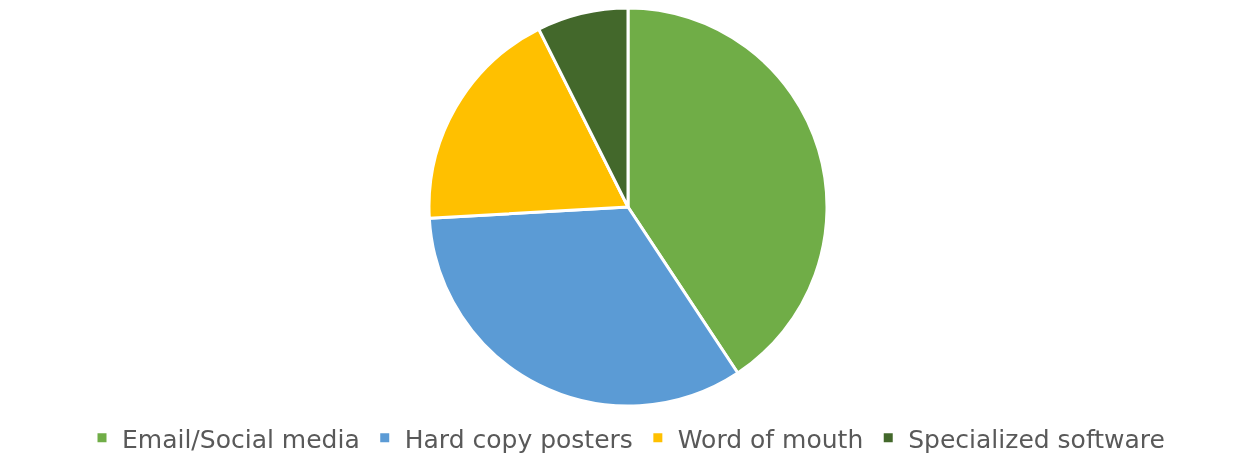  Describe the element at coordinates (241, 439) in the screenshot. I see `legend-label: Email/Social media` at that location.